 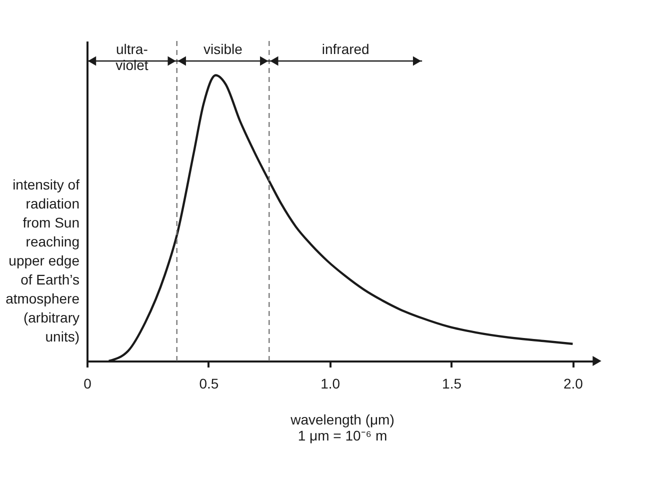 What do you see at coordinates (330, 384) in the screenshot?
I see `x-tick-label: 1.0` at bounding box center [330, 384].